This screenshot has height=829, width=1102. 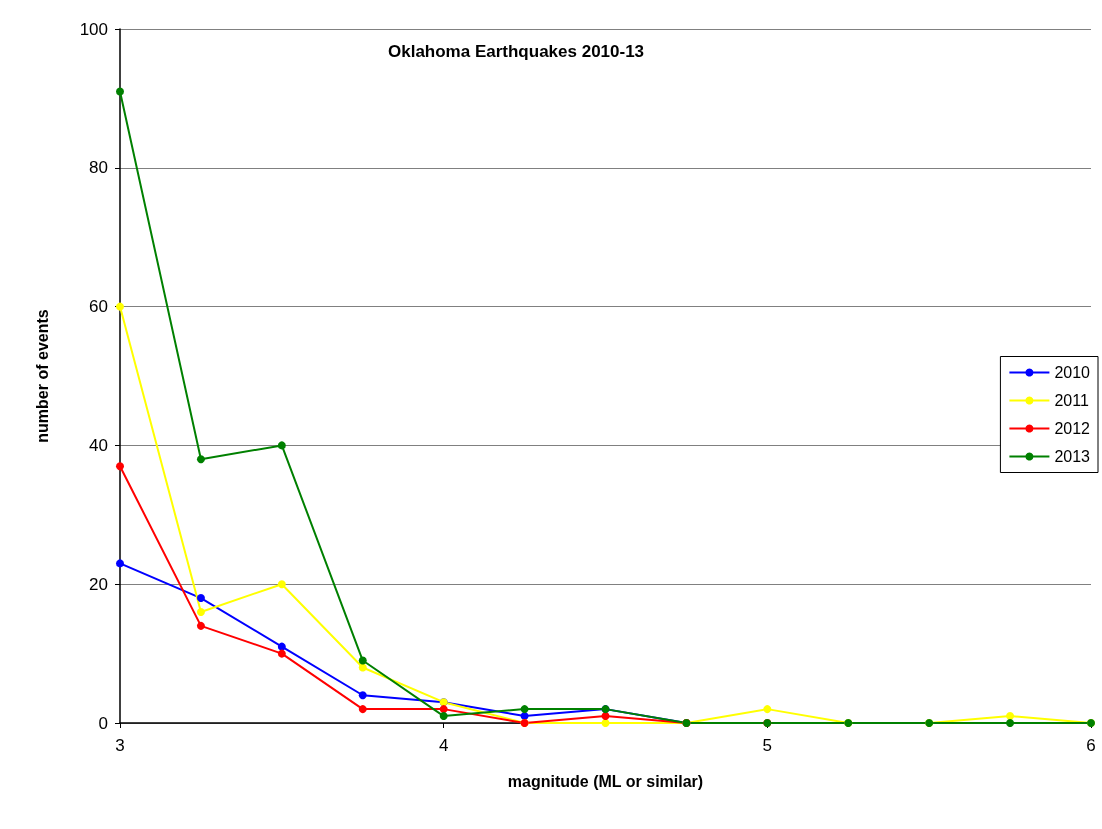 What do you see at coordinates (42, 376) in the screenshot?
I see `y-axis-title: number of events` at bounding box center [42, 376].